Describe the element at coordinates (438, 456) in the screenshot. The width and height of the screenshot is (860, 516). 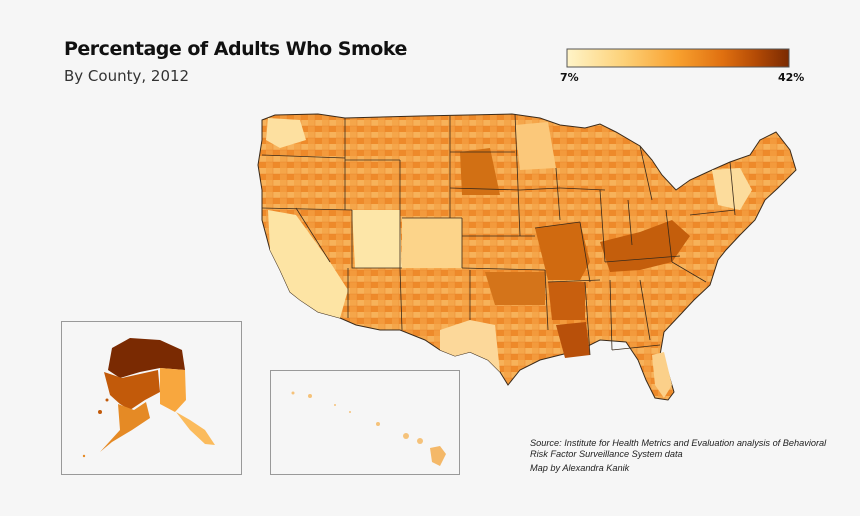
I see `hawaii-big-island` at that location.